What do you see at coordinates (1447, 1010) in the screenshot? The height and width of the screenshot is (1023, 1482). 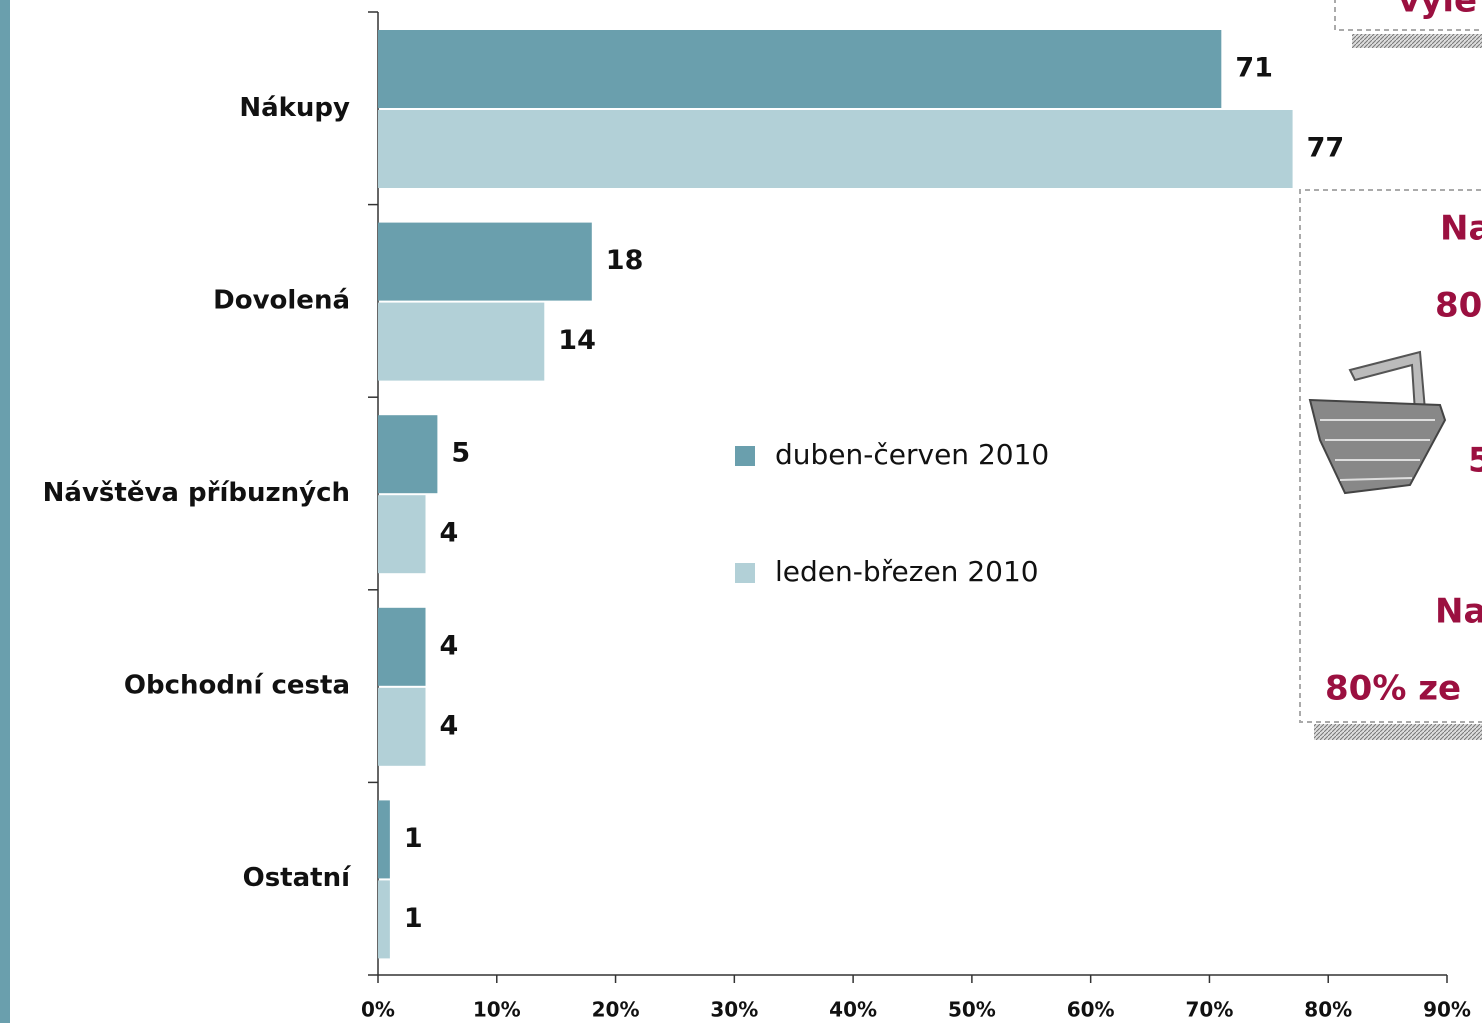 I see `x-tick-label: 90%` at bounding box center [1447, 1010].